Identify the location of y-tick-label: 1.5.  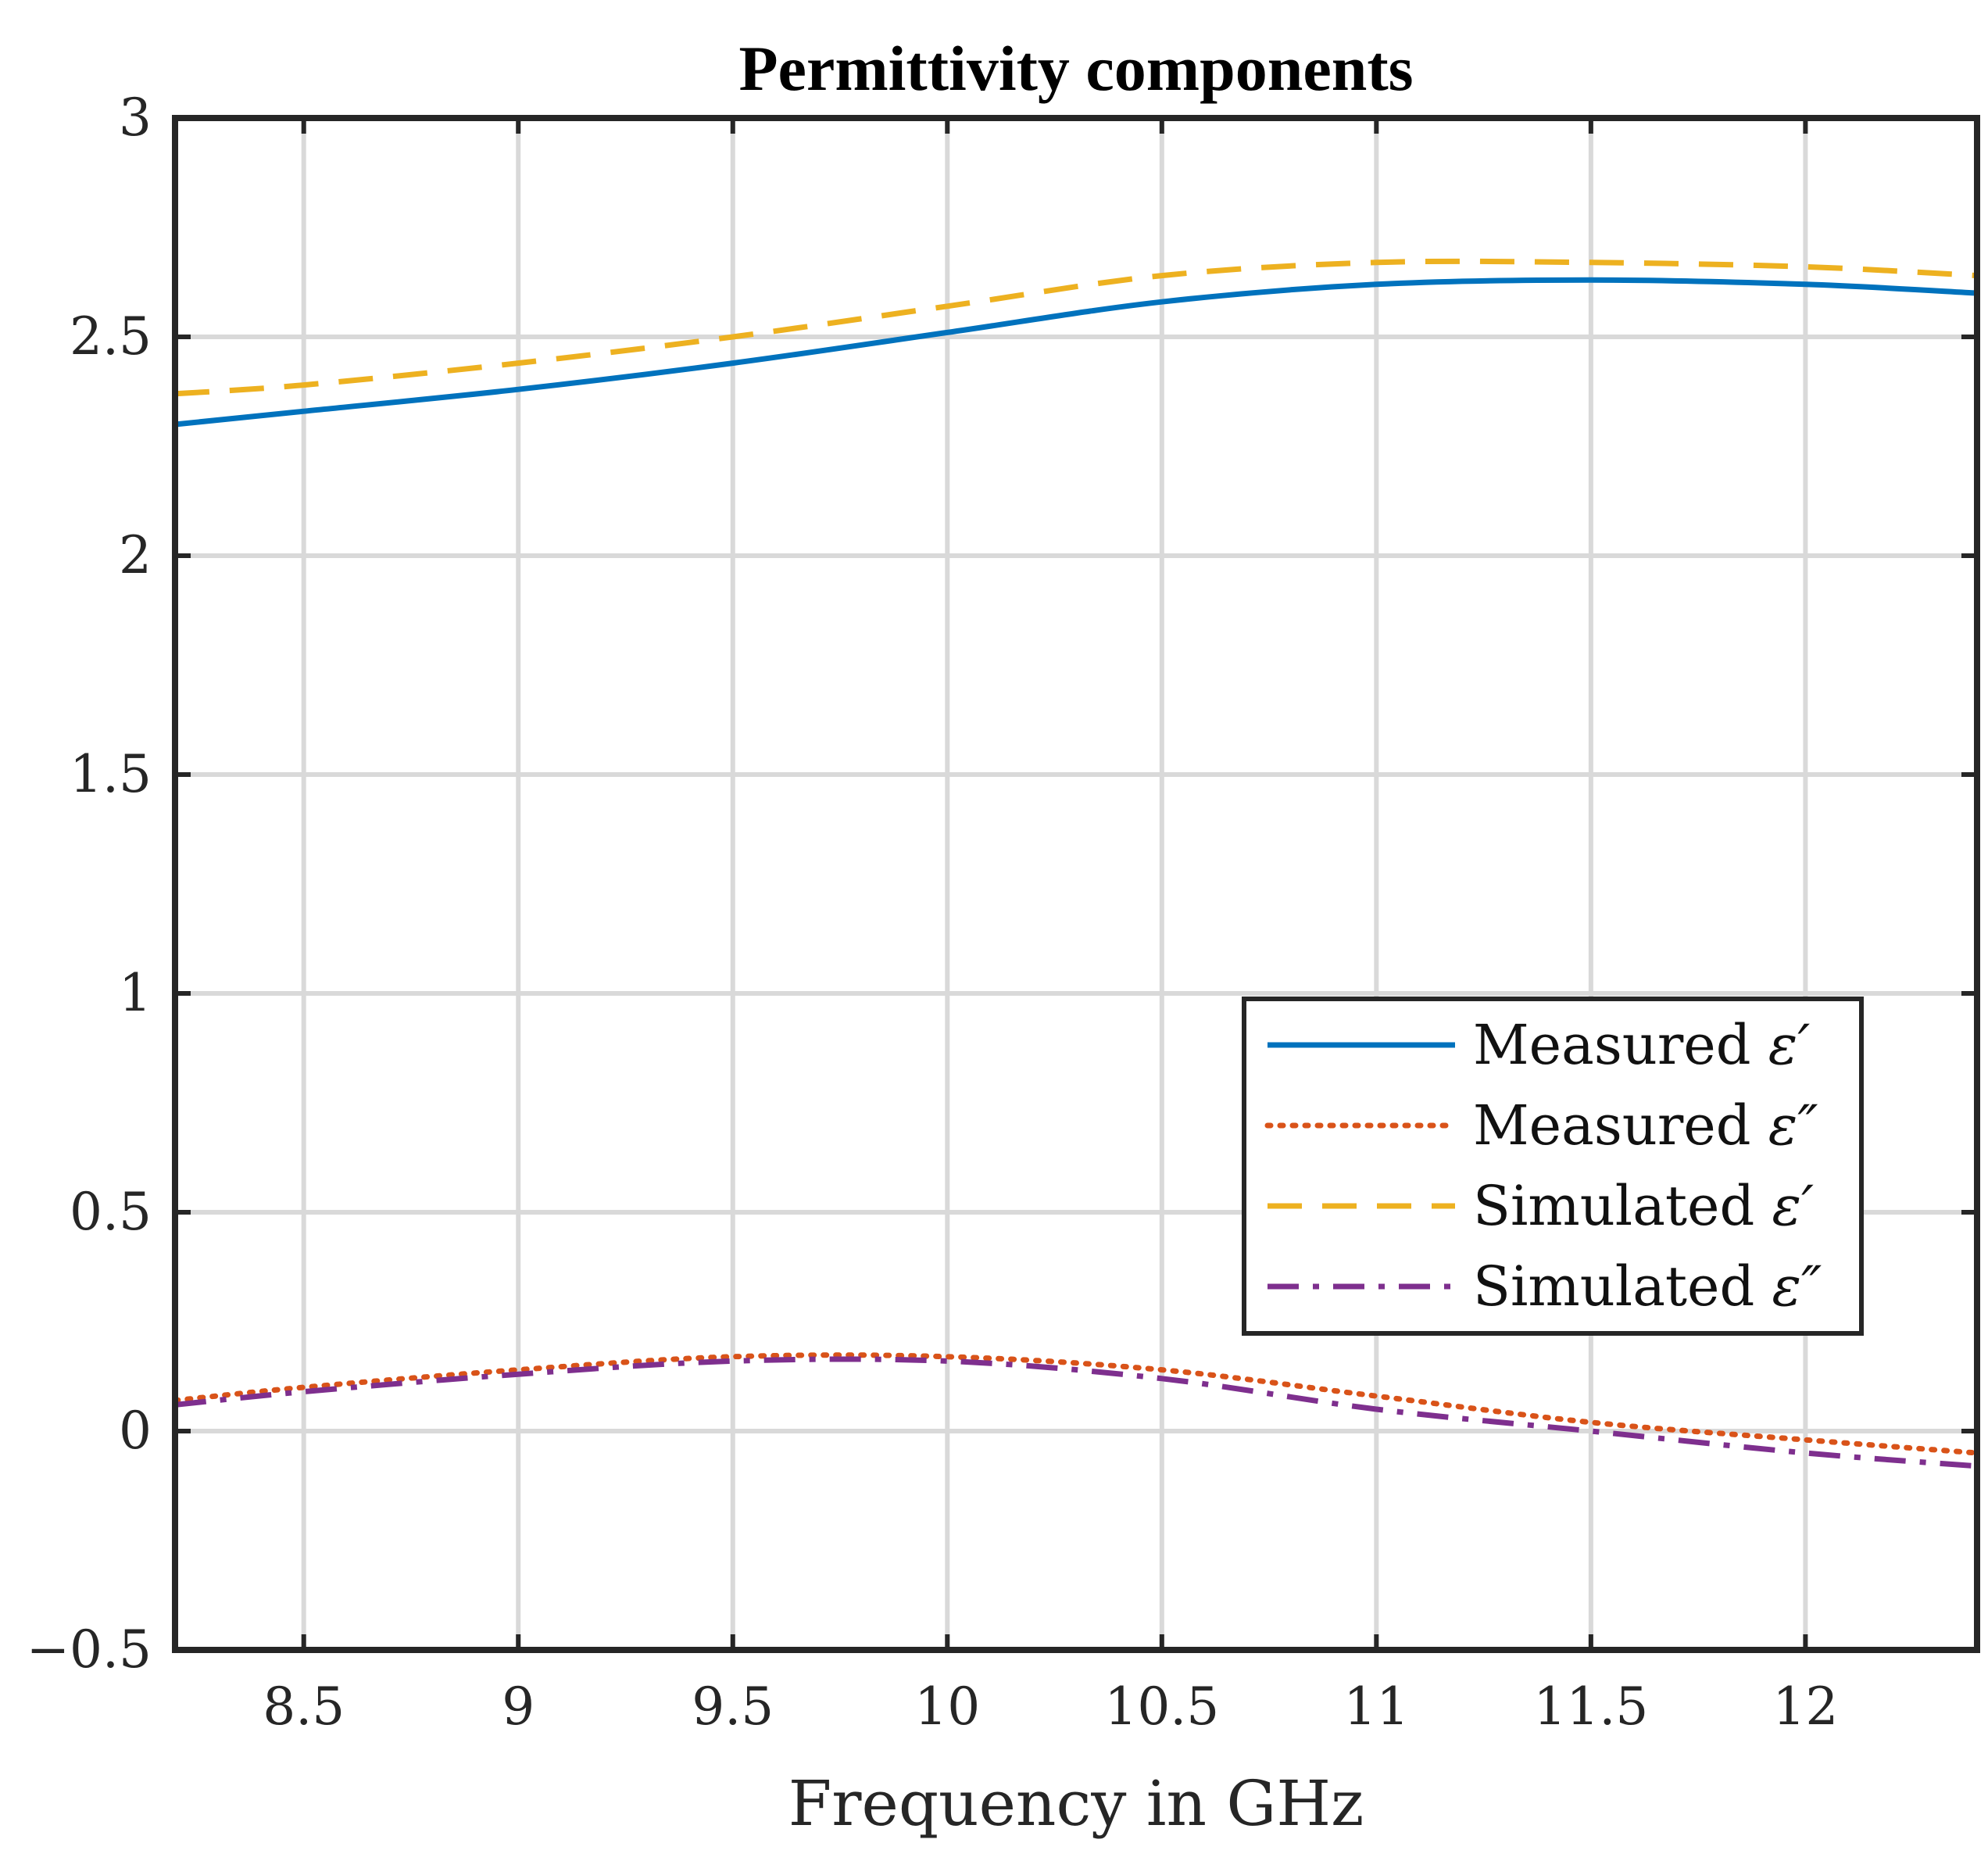
(111, 774).